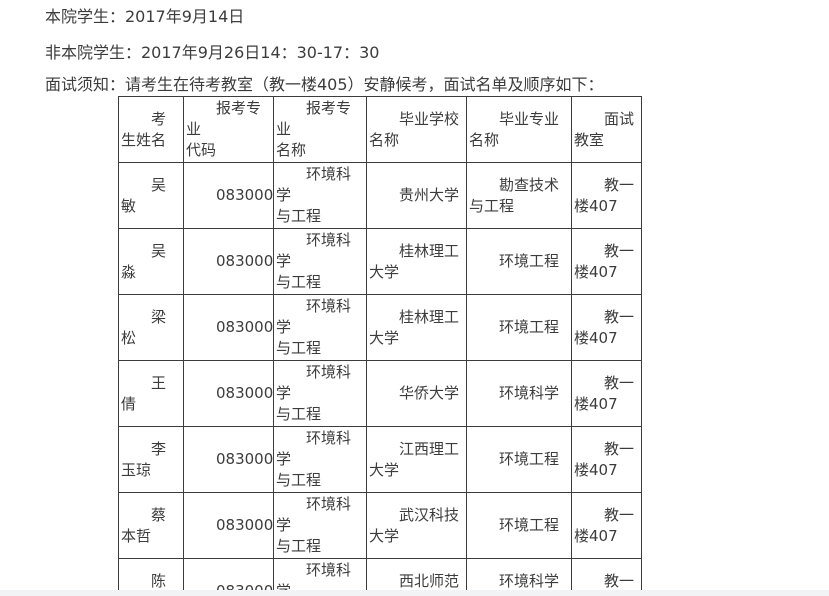  I want to click on cell-candidate-name: 吴 敏, so click(151, 195).